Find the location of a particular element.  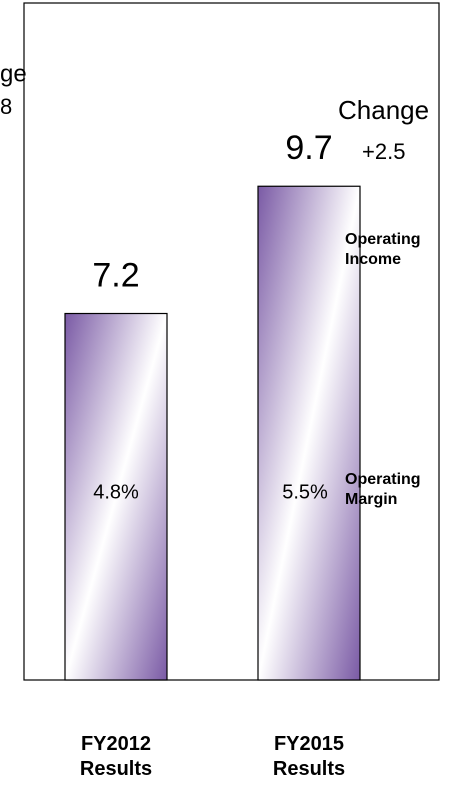

x-tick-label: FY2012 Results is located at coordinates (116, 756).